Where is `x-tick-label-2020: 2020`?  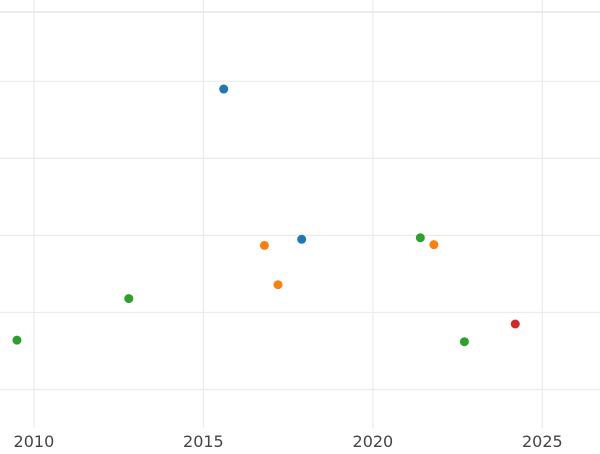
x-tick-label-2020: 2020 is located at coordinates (373, 441).